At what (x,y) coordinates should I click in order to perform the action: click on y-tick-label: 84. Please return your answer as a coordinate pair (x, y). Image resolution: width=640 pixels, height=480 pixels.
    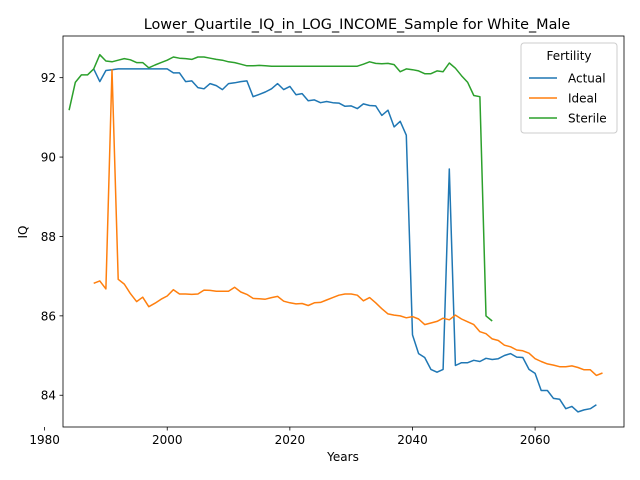
    Looking at the image, I should click on (48, 396).